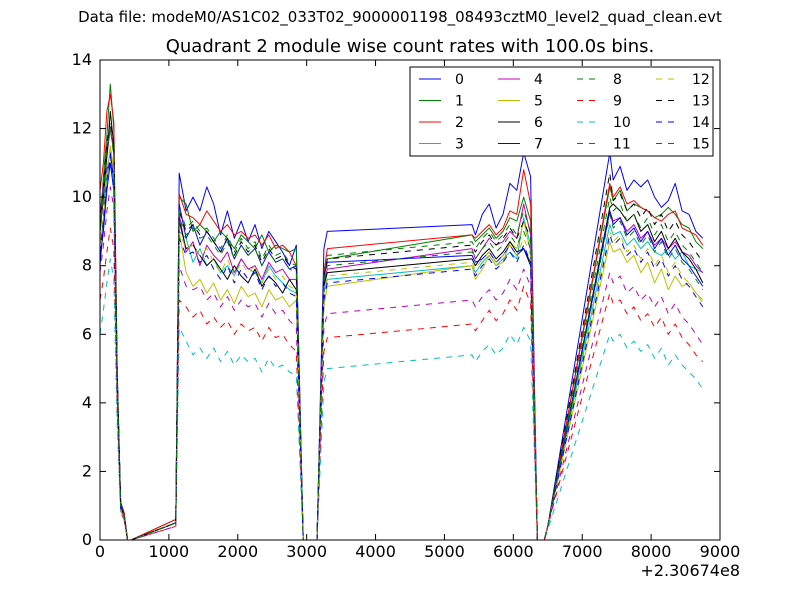 The height and width of the screenshot is (600, 800). Describe the element at coordinates (701, 123) in the screenshot. I see `legend-label-14: 14` at that location.